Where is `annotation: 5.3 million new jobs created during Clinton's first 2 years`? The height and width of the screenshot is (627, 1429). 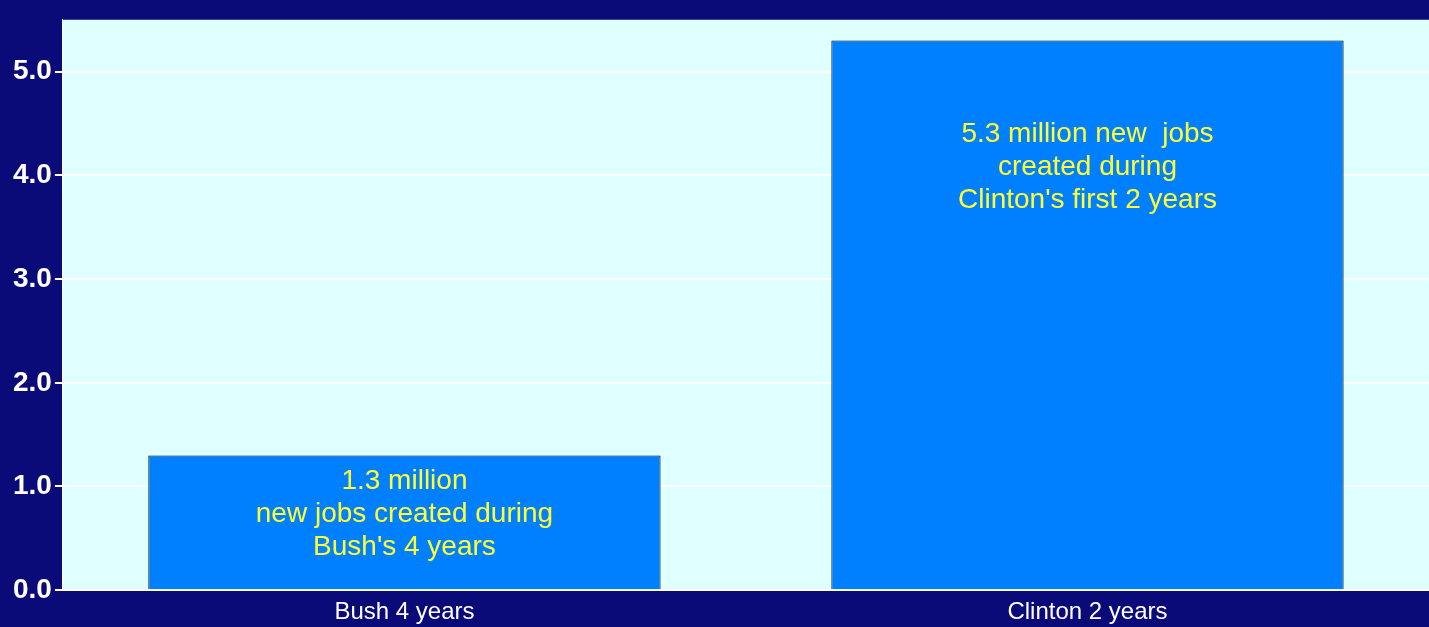 annotation: 5.3 million new jobs created during Clinton's first 2 years is located at coordinates (1087, 166).